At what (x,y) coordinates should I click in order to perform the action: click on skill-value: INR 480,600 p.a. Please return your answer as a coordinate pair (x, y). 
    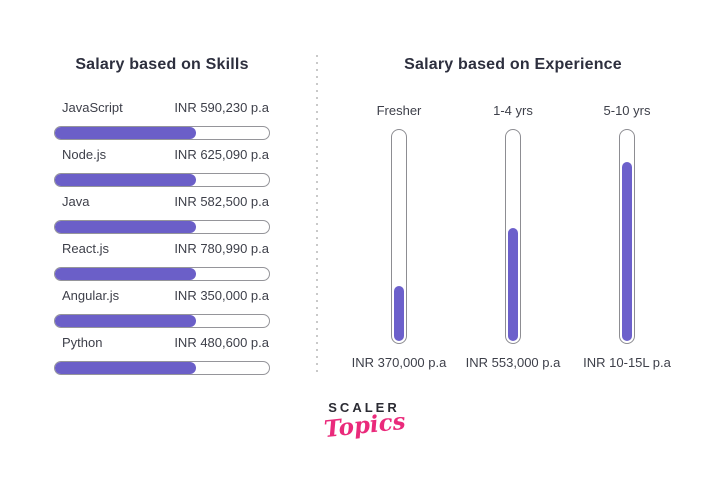
    Looking at the image, I should click on (221, 342).